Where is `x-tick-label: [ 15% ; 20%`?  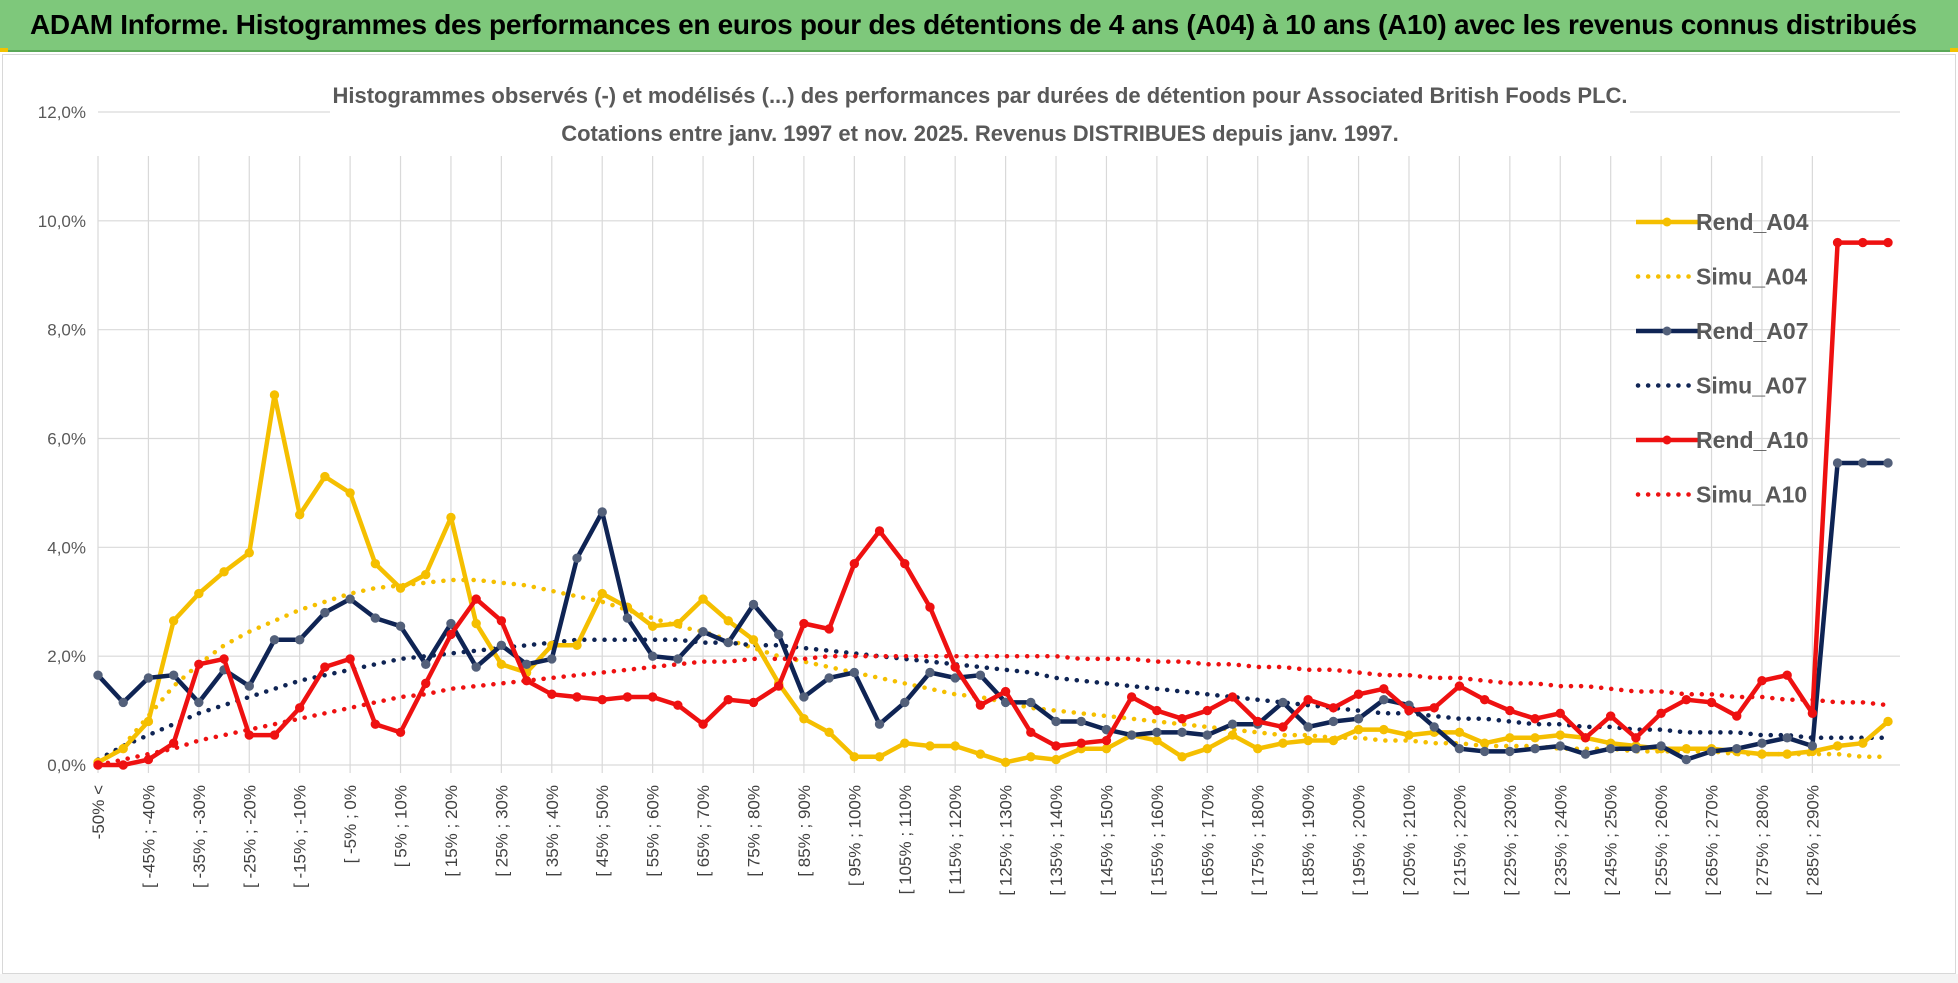
x-tick-label: [ 15% ; 20% is located at coordinates (451, 831).